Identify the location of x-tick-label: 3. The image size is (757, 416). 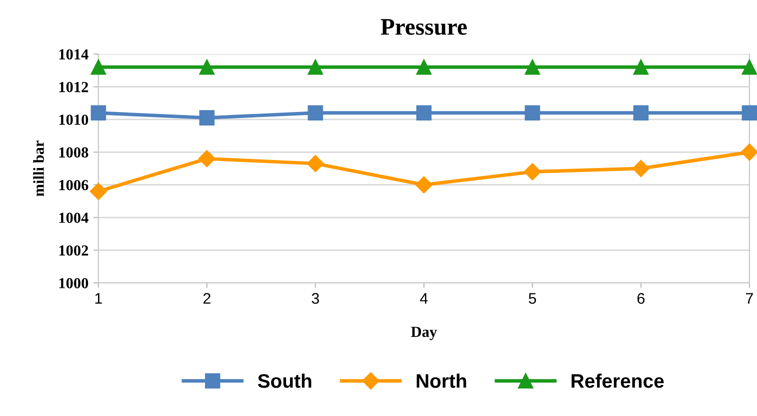
(315, 298).